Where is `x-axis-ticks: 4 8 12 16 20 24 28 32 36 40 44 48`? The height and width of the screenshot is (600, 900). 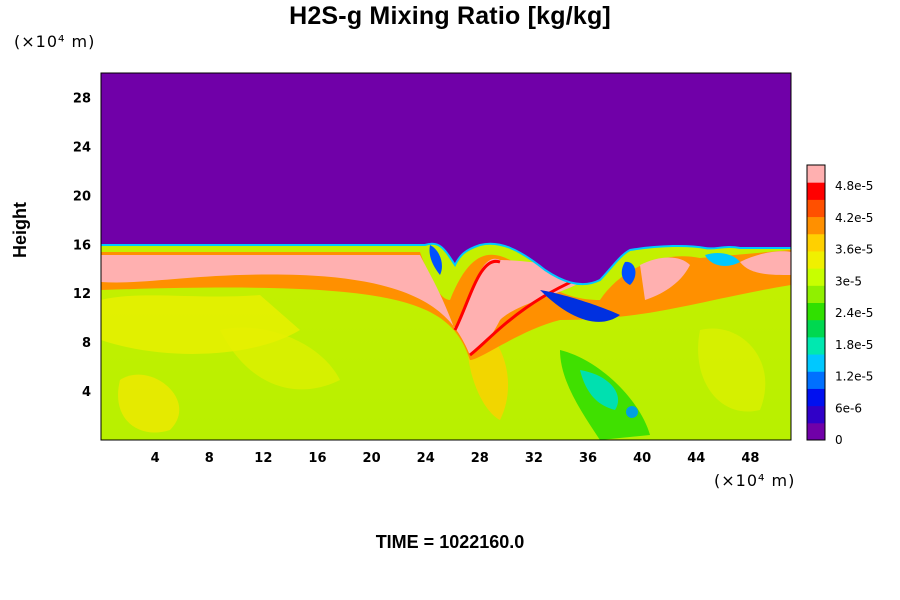 x-axis-ticks: 4 8 12 16 20 24 28 32 36 40 44 48 is located at coordinates (455, 458).